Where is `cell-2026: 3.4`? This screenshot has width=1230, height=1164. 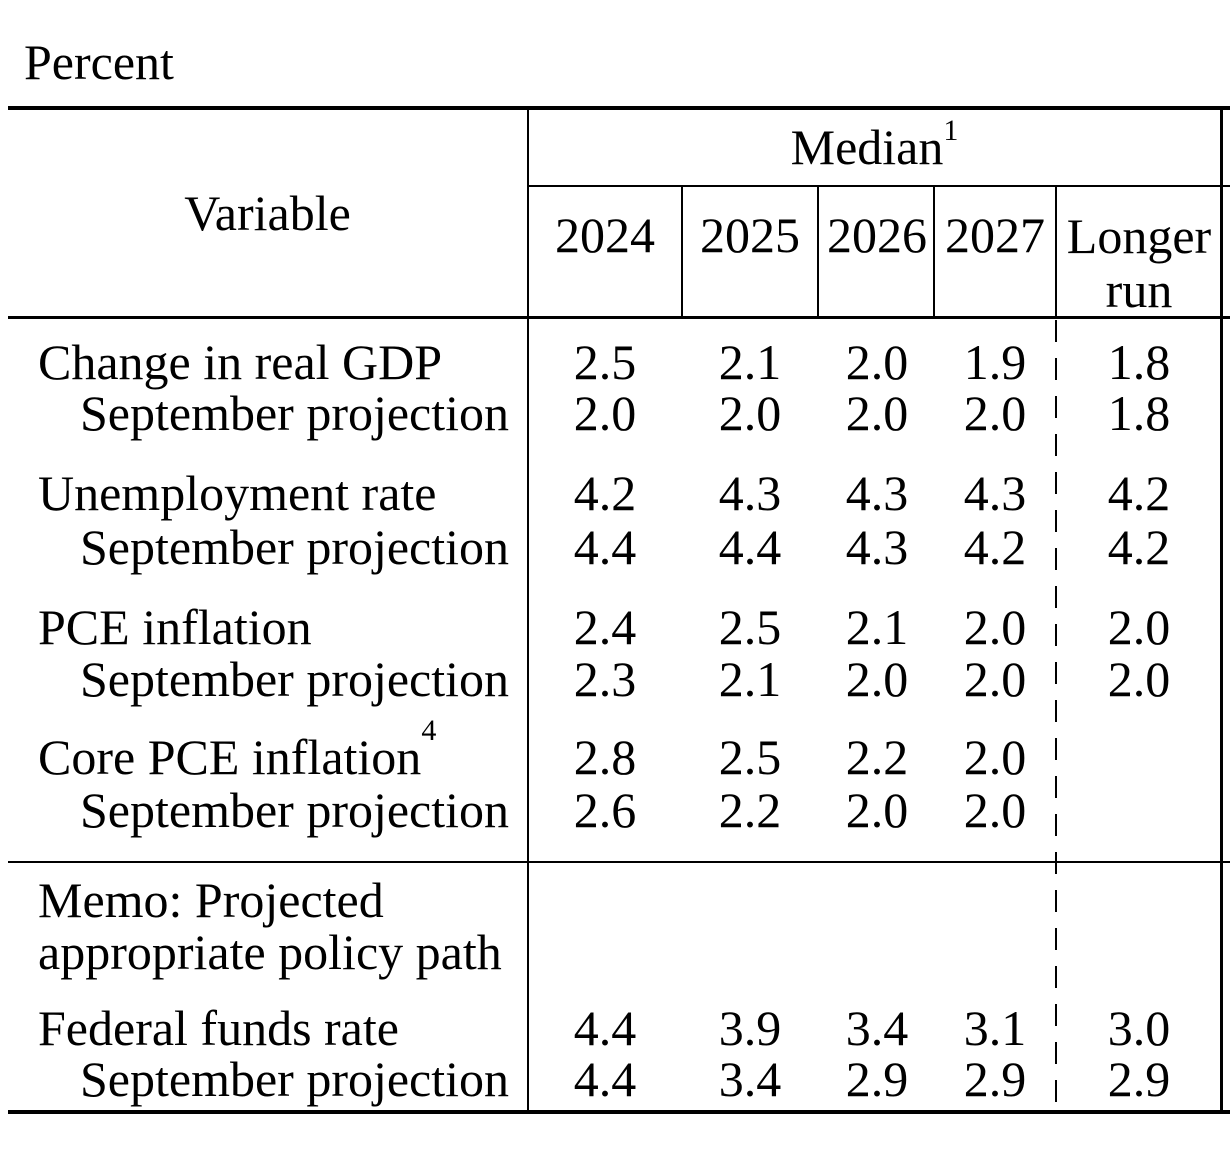
cell-2026: 3.4 is located at coordinates (877, 1028).